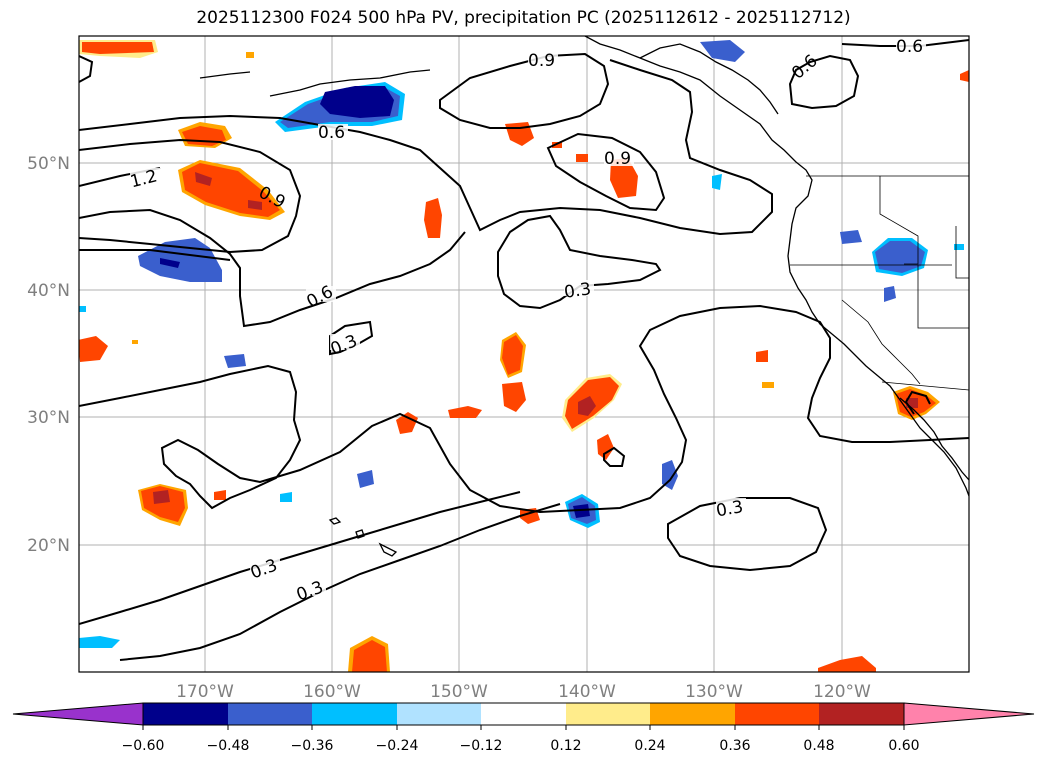 The height and width of the screenshot is (765, 1047). I want to click on lat-label-40n: 40°N, so click(48, 291).